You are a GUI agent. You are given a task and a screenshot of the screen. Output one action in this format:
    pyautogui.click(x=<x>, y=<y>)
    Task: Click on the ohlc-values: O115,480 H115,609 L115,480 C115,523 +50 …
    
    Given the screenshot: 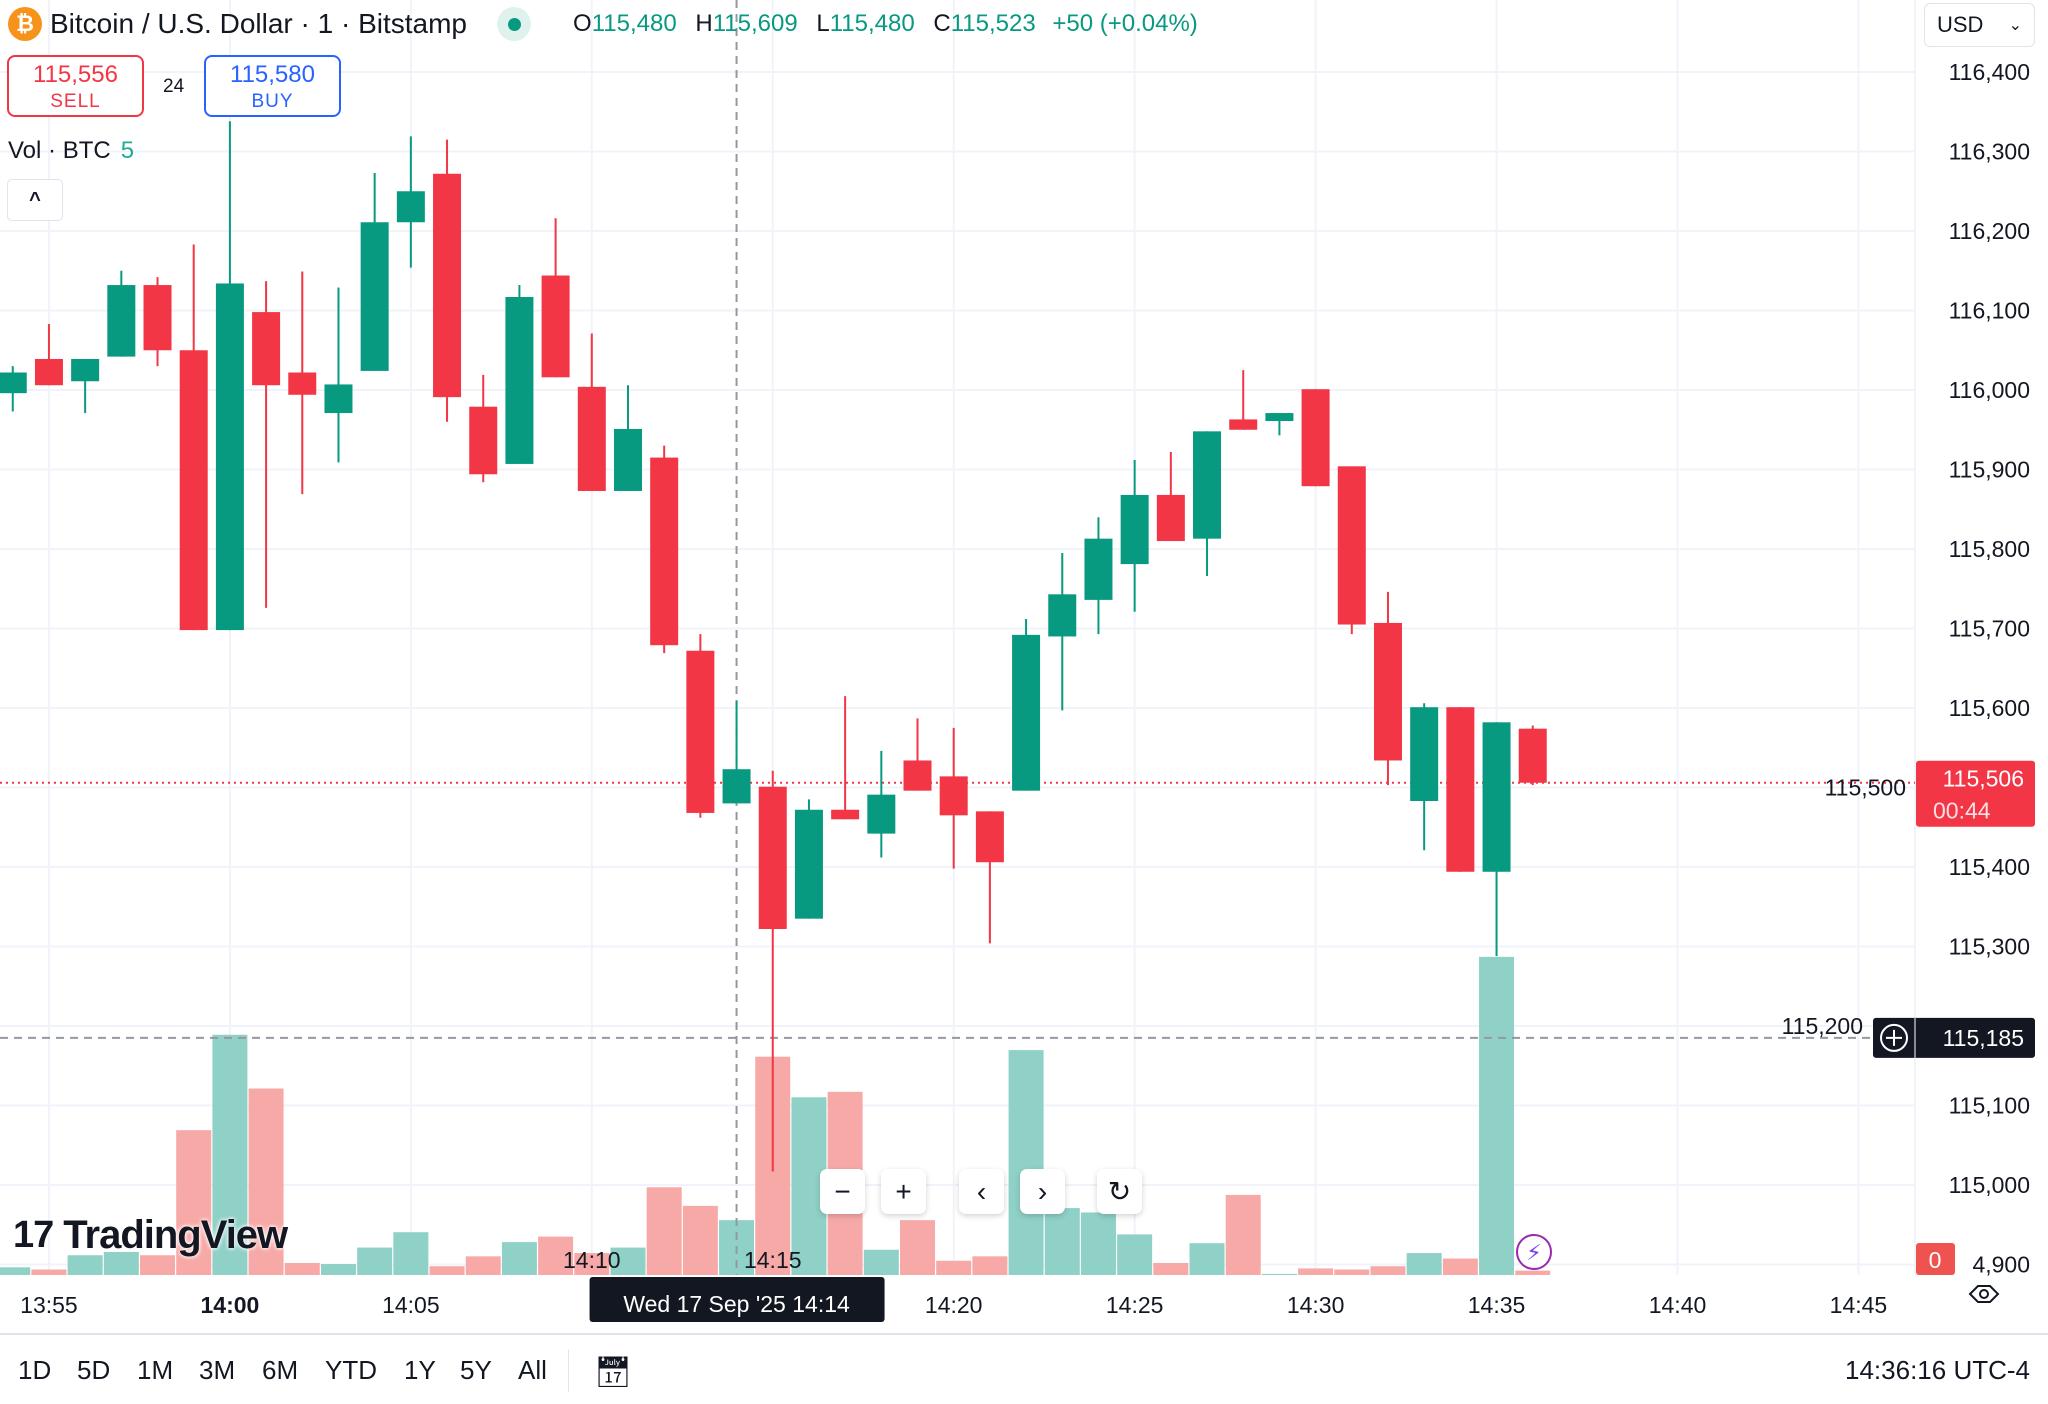 What is the action you would take?
    pyautogui.click(x=879, y=24)
    